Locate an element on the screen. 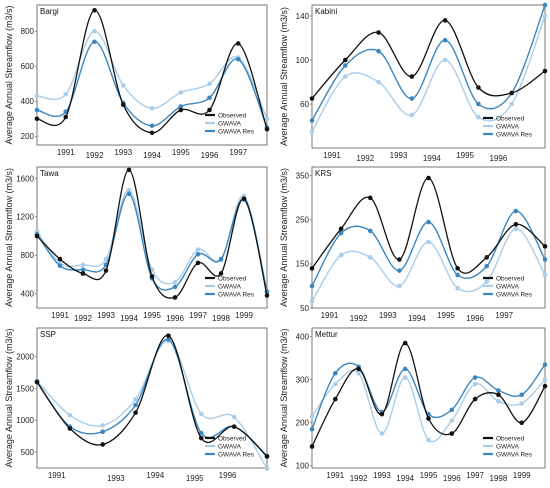 This screenshot has width=550, height=488. series-line-gwava is located at coordinates (152, 75).